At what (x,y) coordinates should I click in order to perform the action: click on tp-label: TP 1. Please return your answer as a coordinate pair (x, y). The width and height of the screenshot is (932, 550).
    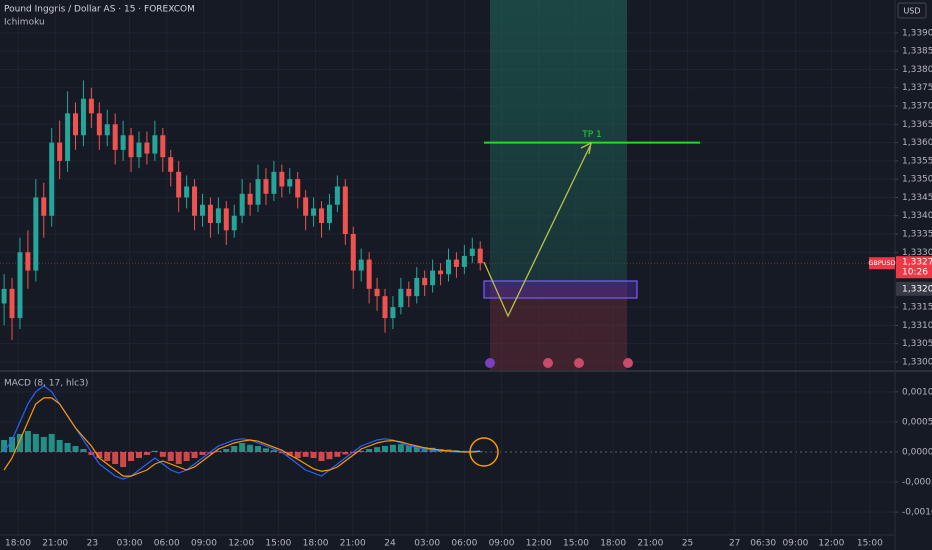
    Looking at the image, I should click on (591, 135).